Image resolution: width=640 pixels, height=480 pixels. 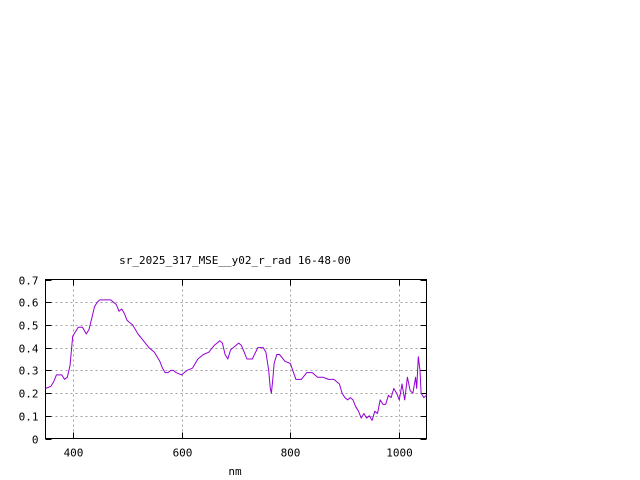 I want to click on x-tick-label: 600, so click(x=183, y=453).